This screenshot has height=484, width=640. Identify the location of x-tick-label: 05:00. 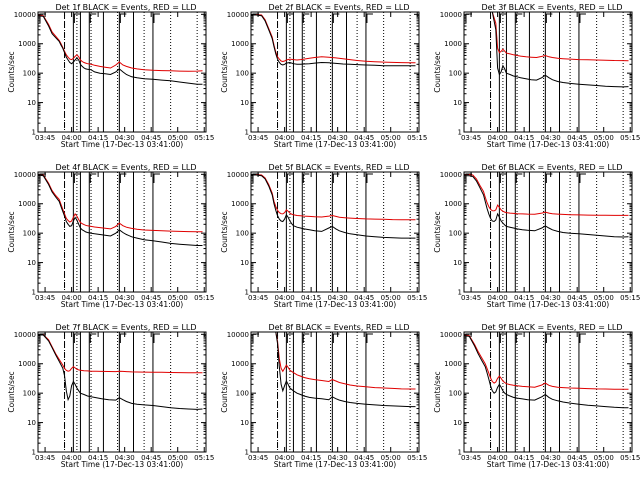
(604, 458).